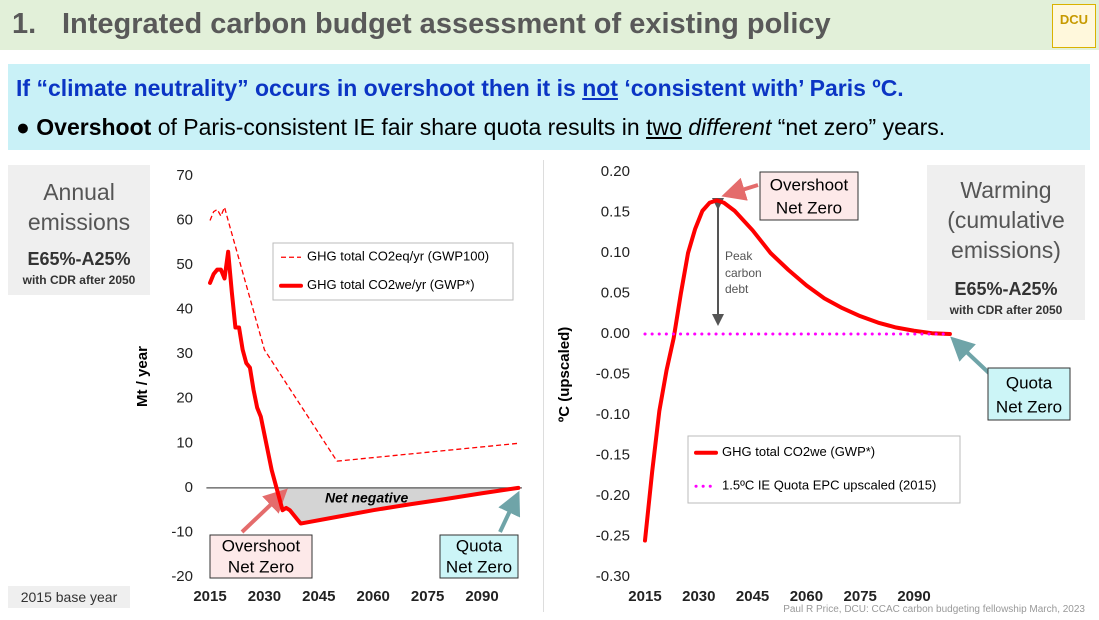 Image resolution: width=1099 pixels, height=620 pixels. Describe the element at coordinates (549, 107) in the screenshot. I see `banner` at that location.